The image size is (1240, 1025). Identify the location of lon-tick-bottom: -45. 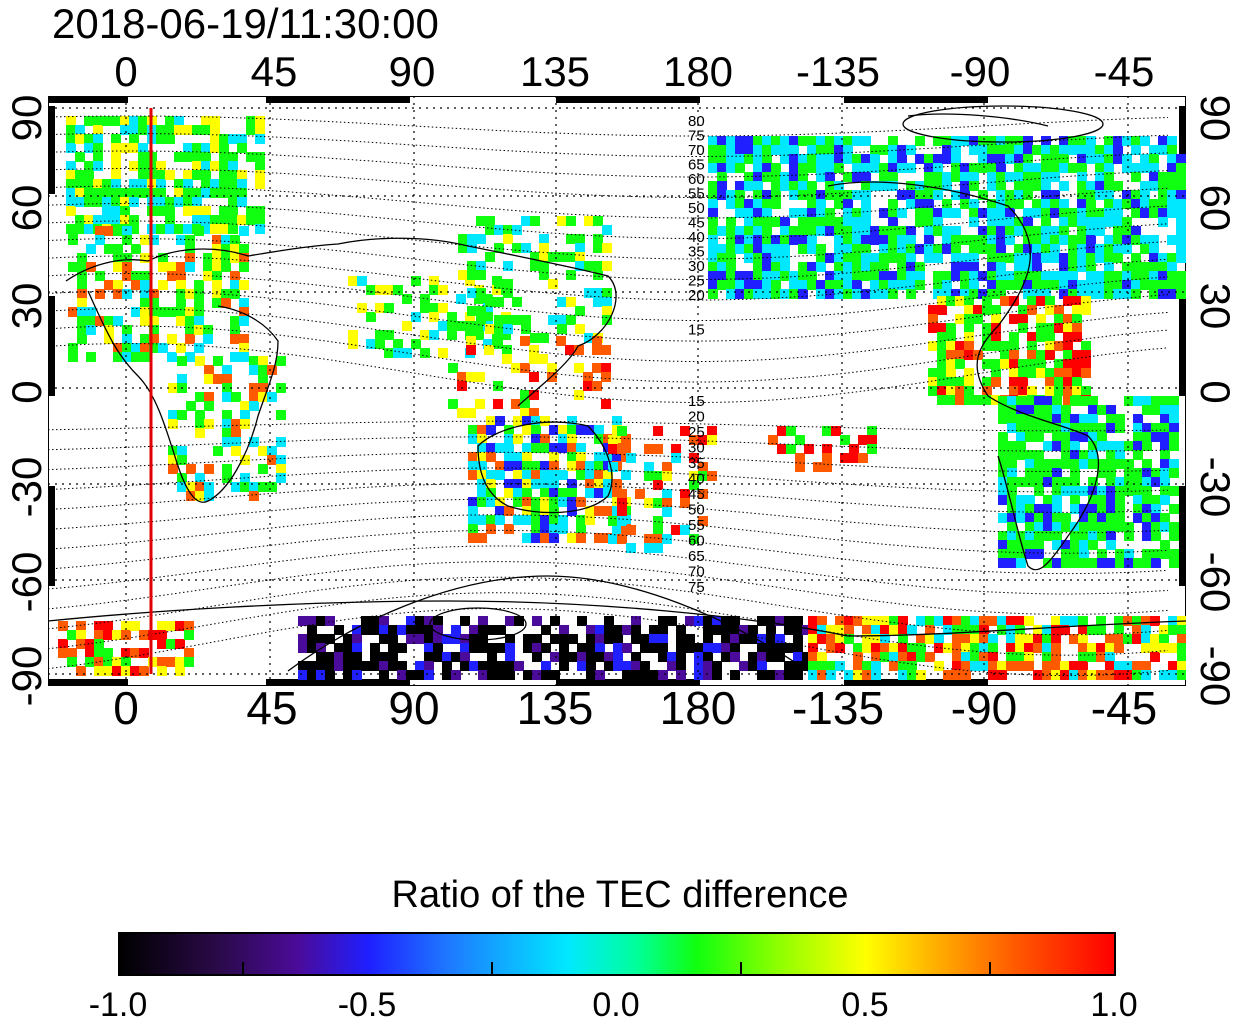
(1124, 708).